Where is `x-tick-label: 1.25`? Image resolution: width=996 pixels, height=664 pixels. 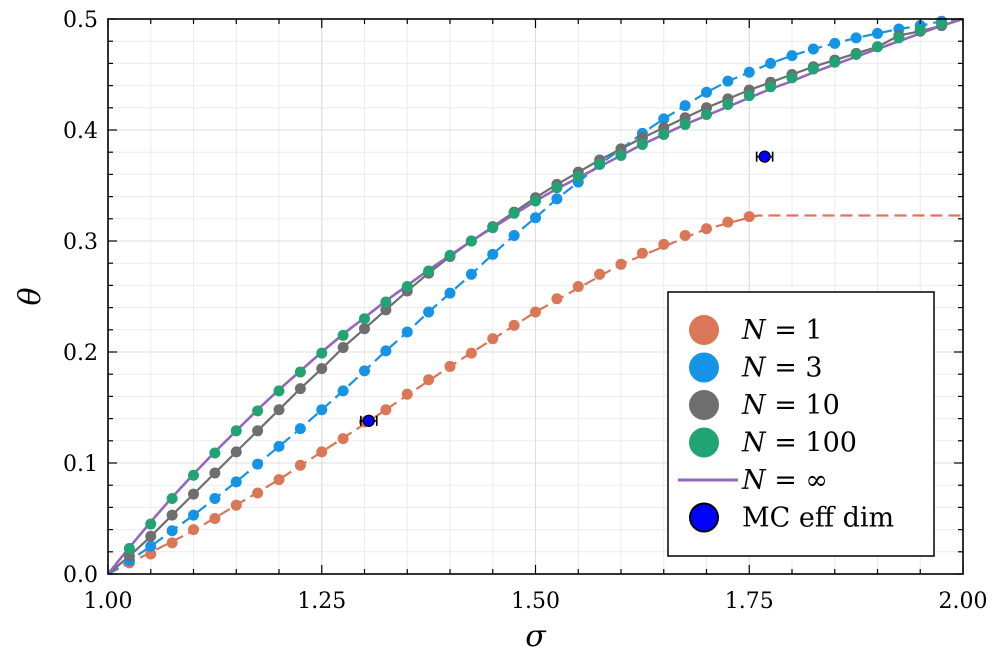 x-tick-label: 1.25 is located at coordinates (321, 601).